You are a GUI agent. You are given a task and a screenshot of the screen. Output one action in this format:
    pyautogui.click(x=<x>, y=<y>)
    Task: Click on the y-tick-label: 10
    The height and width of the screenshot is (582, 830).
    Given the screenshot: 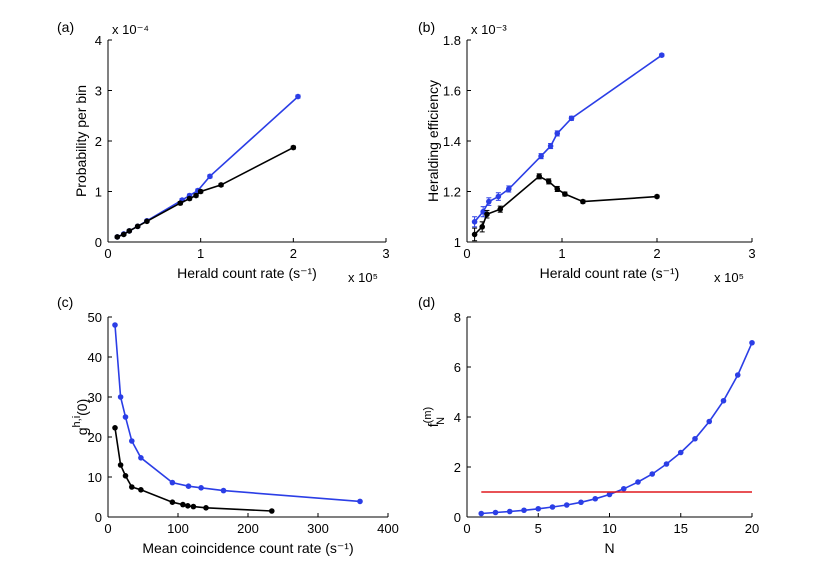 What is the action you would take?
    pyautogui.click(x=95, y=477)
    